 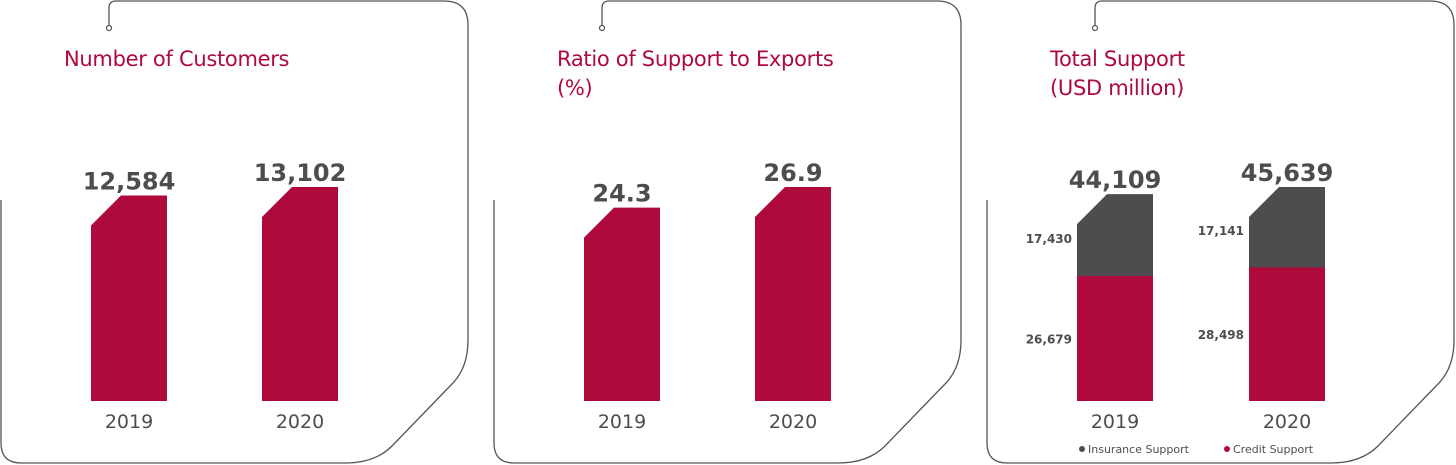 I want to click on chart-title-total-support: Total Support (USD million), so click(x=1117, y=74).